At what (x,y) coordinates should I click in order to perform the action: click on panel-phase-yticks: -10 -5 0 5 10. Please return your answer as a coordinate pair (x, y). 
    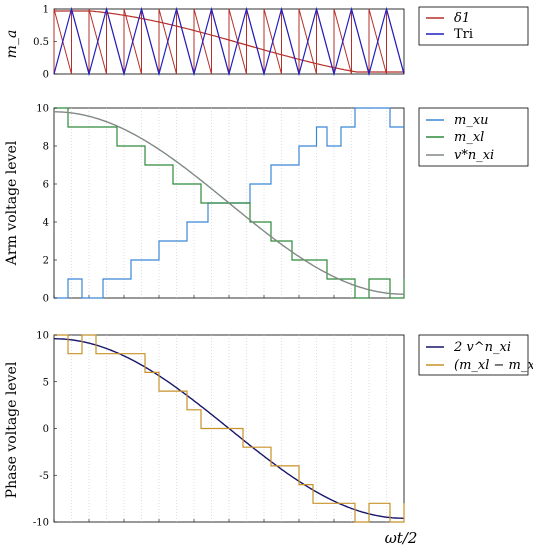
    Looking at the image, I should click on (45, 430).